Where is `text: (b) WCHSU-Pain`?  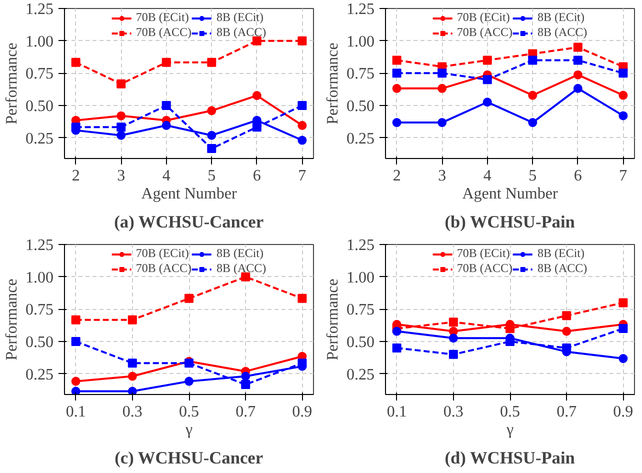
text: (b) WCHSU-Pain is located at coordinates (510, 222).